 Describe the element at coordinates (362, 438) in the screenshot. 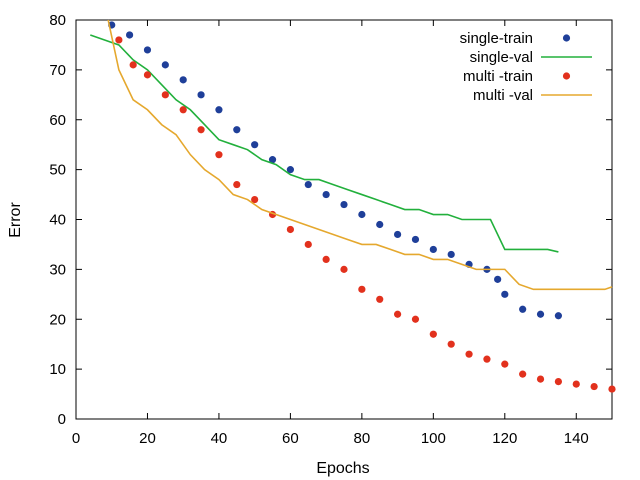

I see `x-tick-label: 80` at that location.